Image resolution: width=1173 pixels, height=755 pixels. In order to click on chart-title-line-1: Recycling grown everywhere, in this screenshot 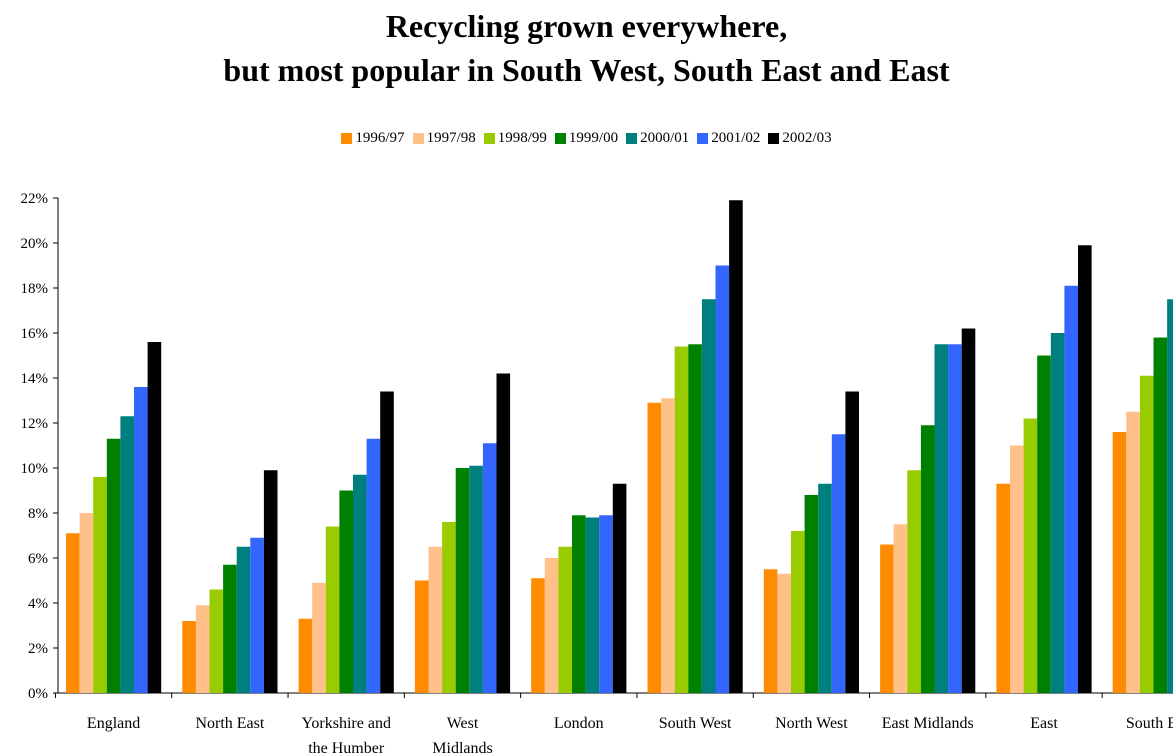, I will do `click(586, 26)`.